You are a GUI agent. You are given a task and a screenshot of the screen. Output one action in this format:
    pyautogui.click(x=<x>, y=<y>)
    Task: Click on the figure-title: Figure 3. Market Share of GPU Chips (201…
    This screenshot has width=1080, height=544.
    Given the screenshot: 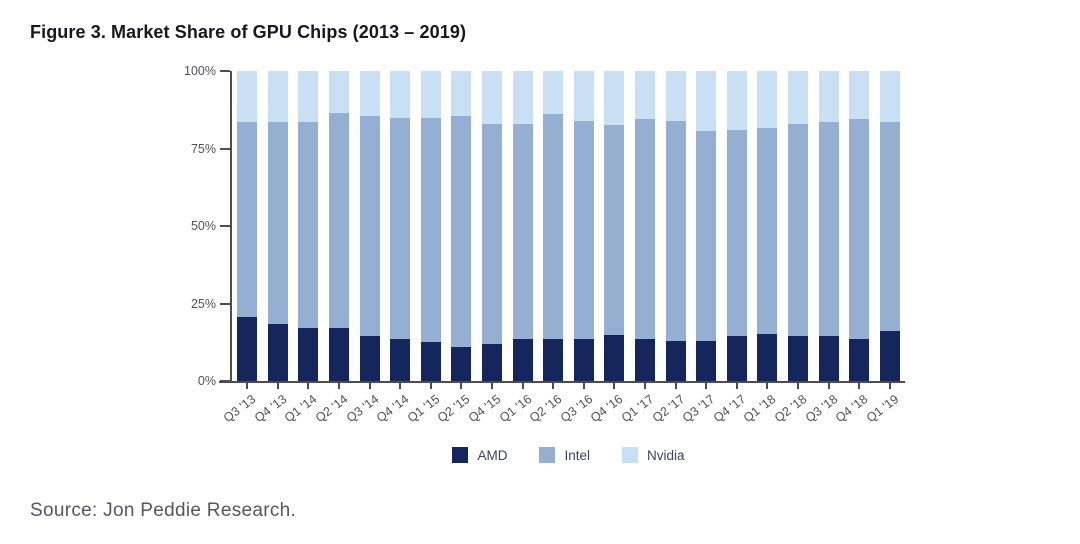 What is the action you would take?
    pyautogui.click(x=248, y=32)
    